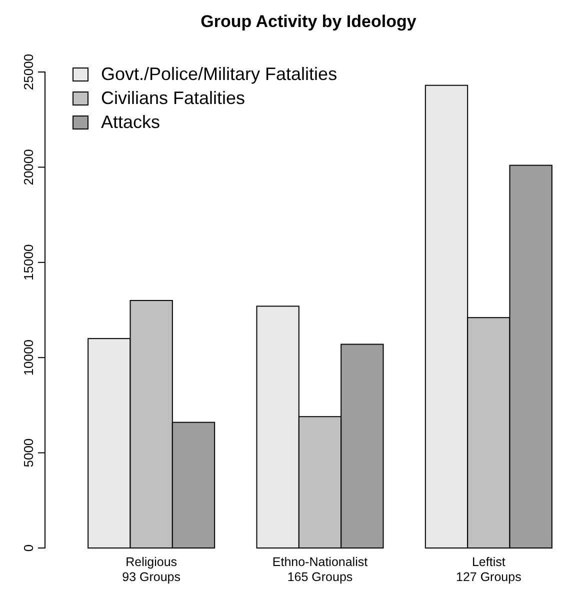 Image resolution: width=577 pixels, height=592 pixels. Describe the element at coordinates (28, 167) in the screenshot. I see `y-tick-label: 20000` at that location.